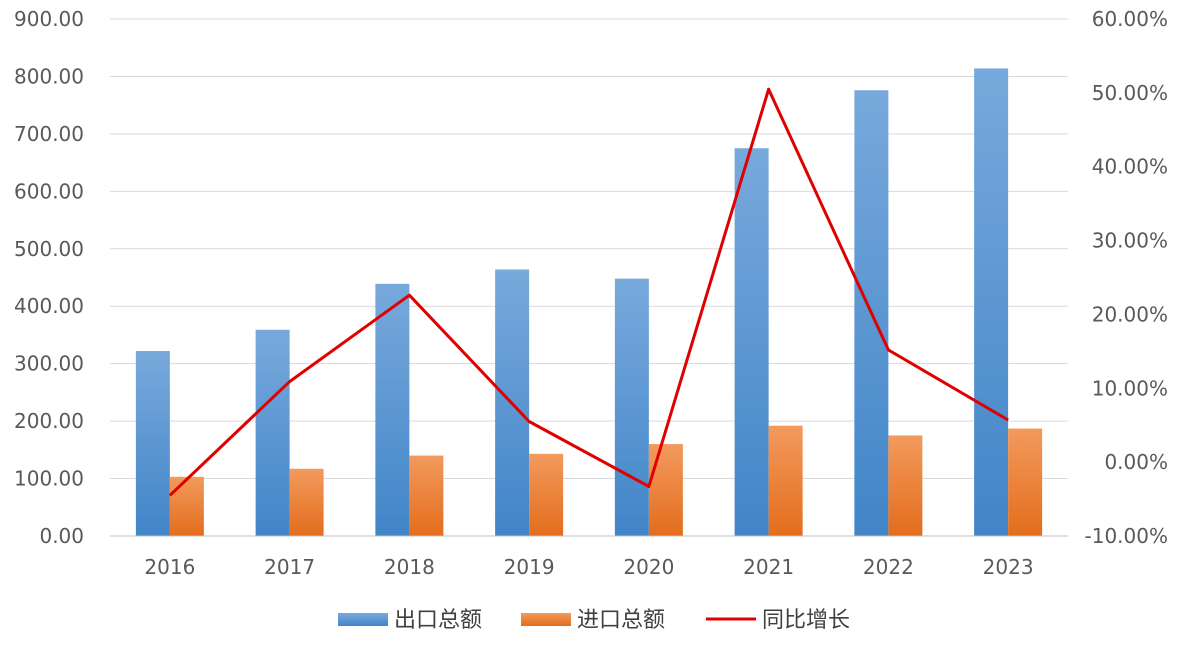  What do you see at coordinates (888, 567) in the screenshot?
I see `x-tick-label: 2022` at bounding box center [888, 567].